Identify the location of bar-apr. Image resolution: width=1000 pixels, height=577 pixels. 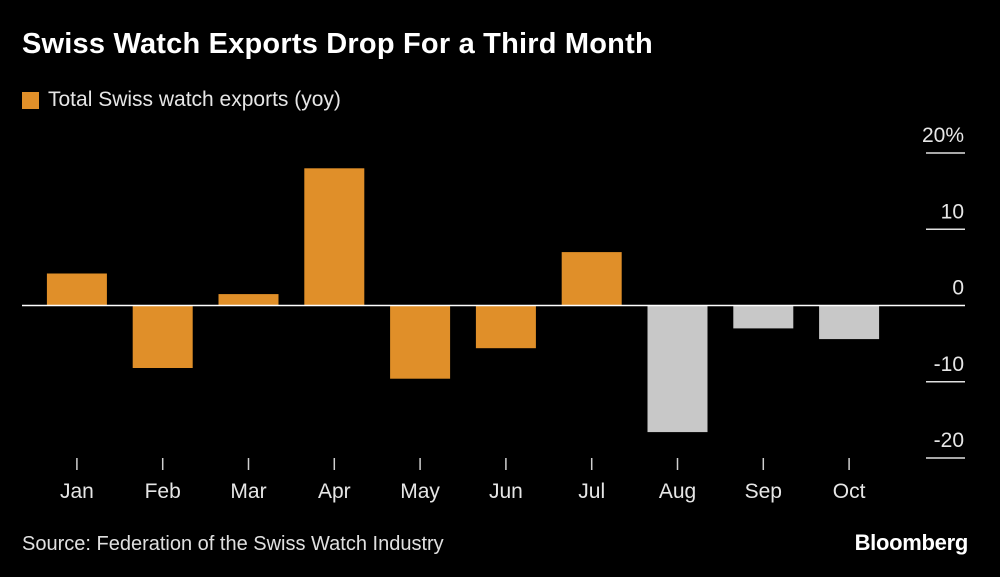
(334, 237).